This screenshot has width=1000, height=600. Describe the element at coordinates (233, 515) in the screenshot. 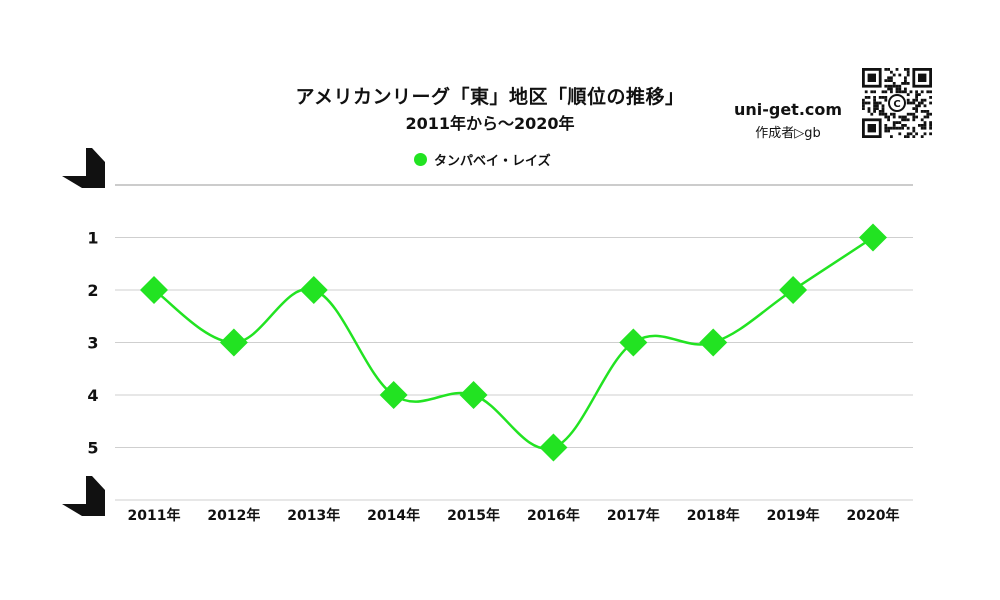

I see `x-tick-label: 2012年` at that location.